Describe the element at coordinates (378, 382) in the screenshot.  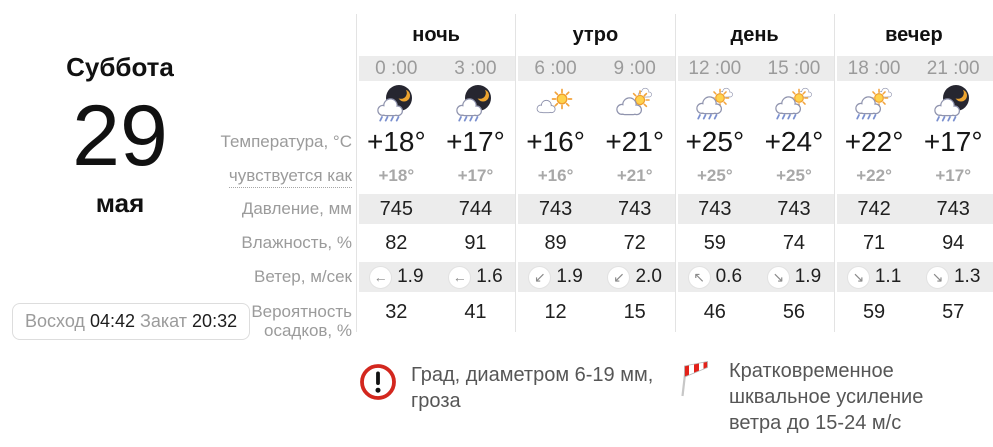
I see `alert-exclamation-icon` at that location.